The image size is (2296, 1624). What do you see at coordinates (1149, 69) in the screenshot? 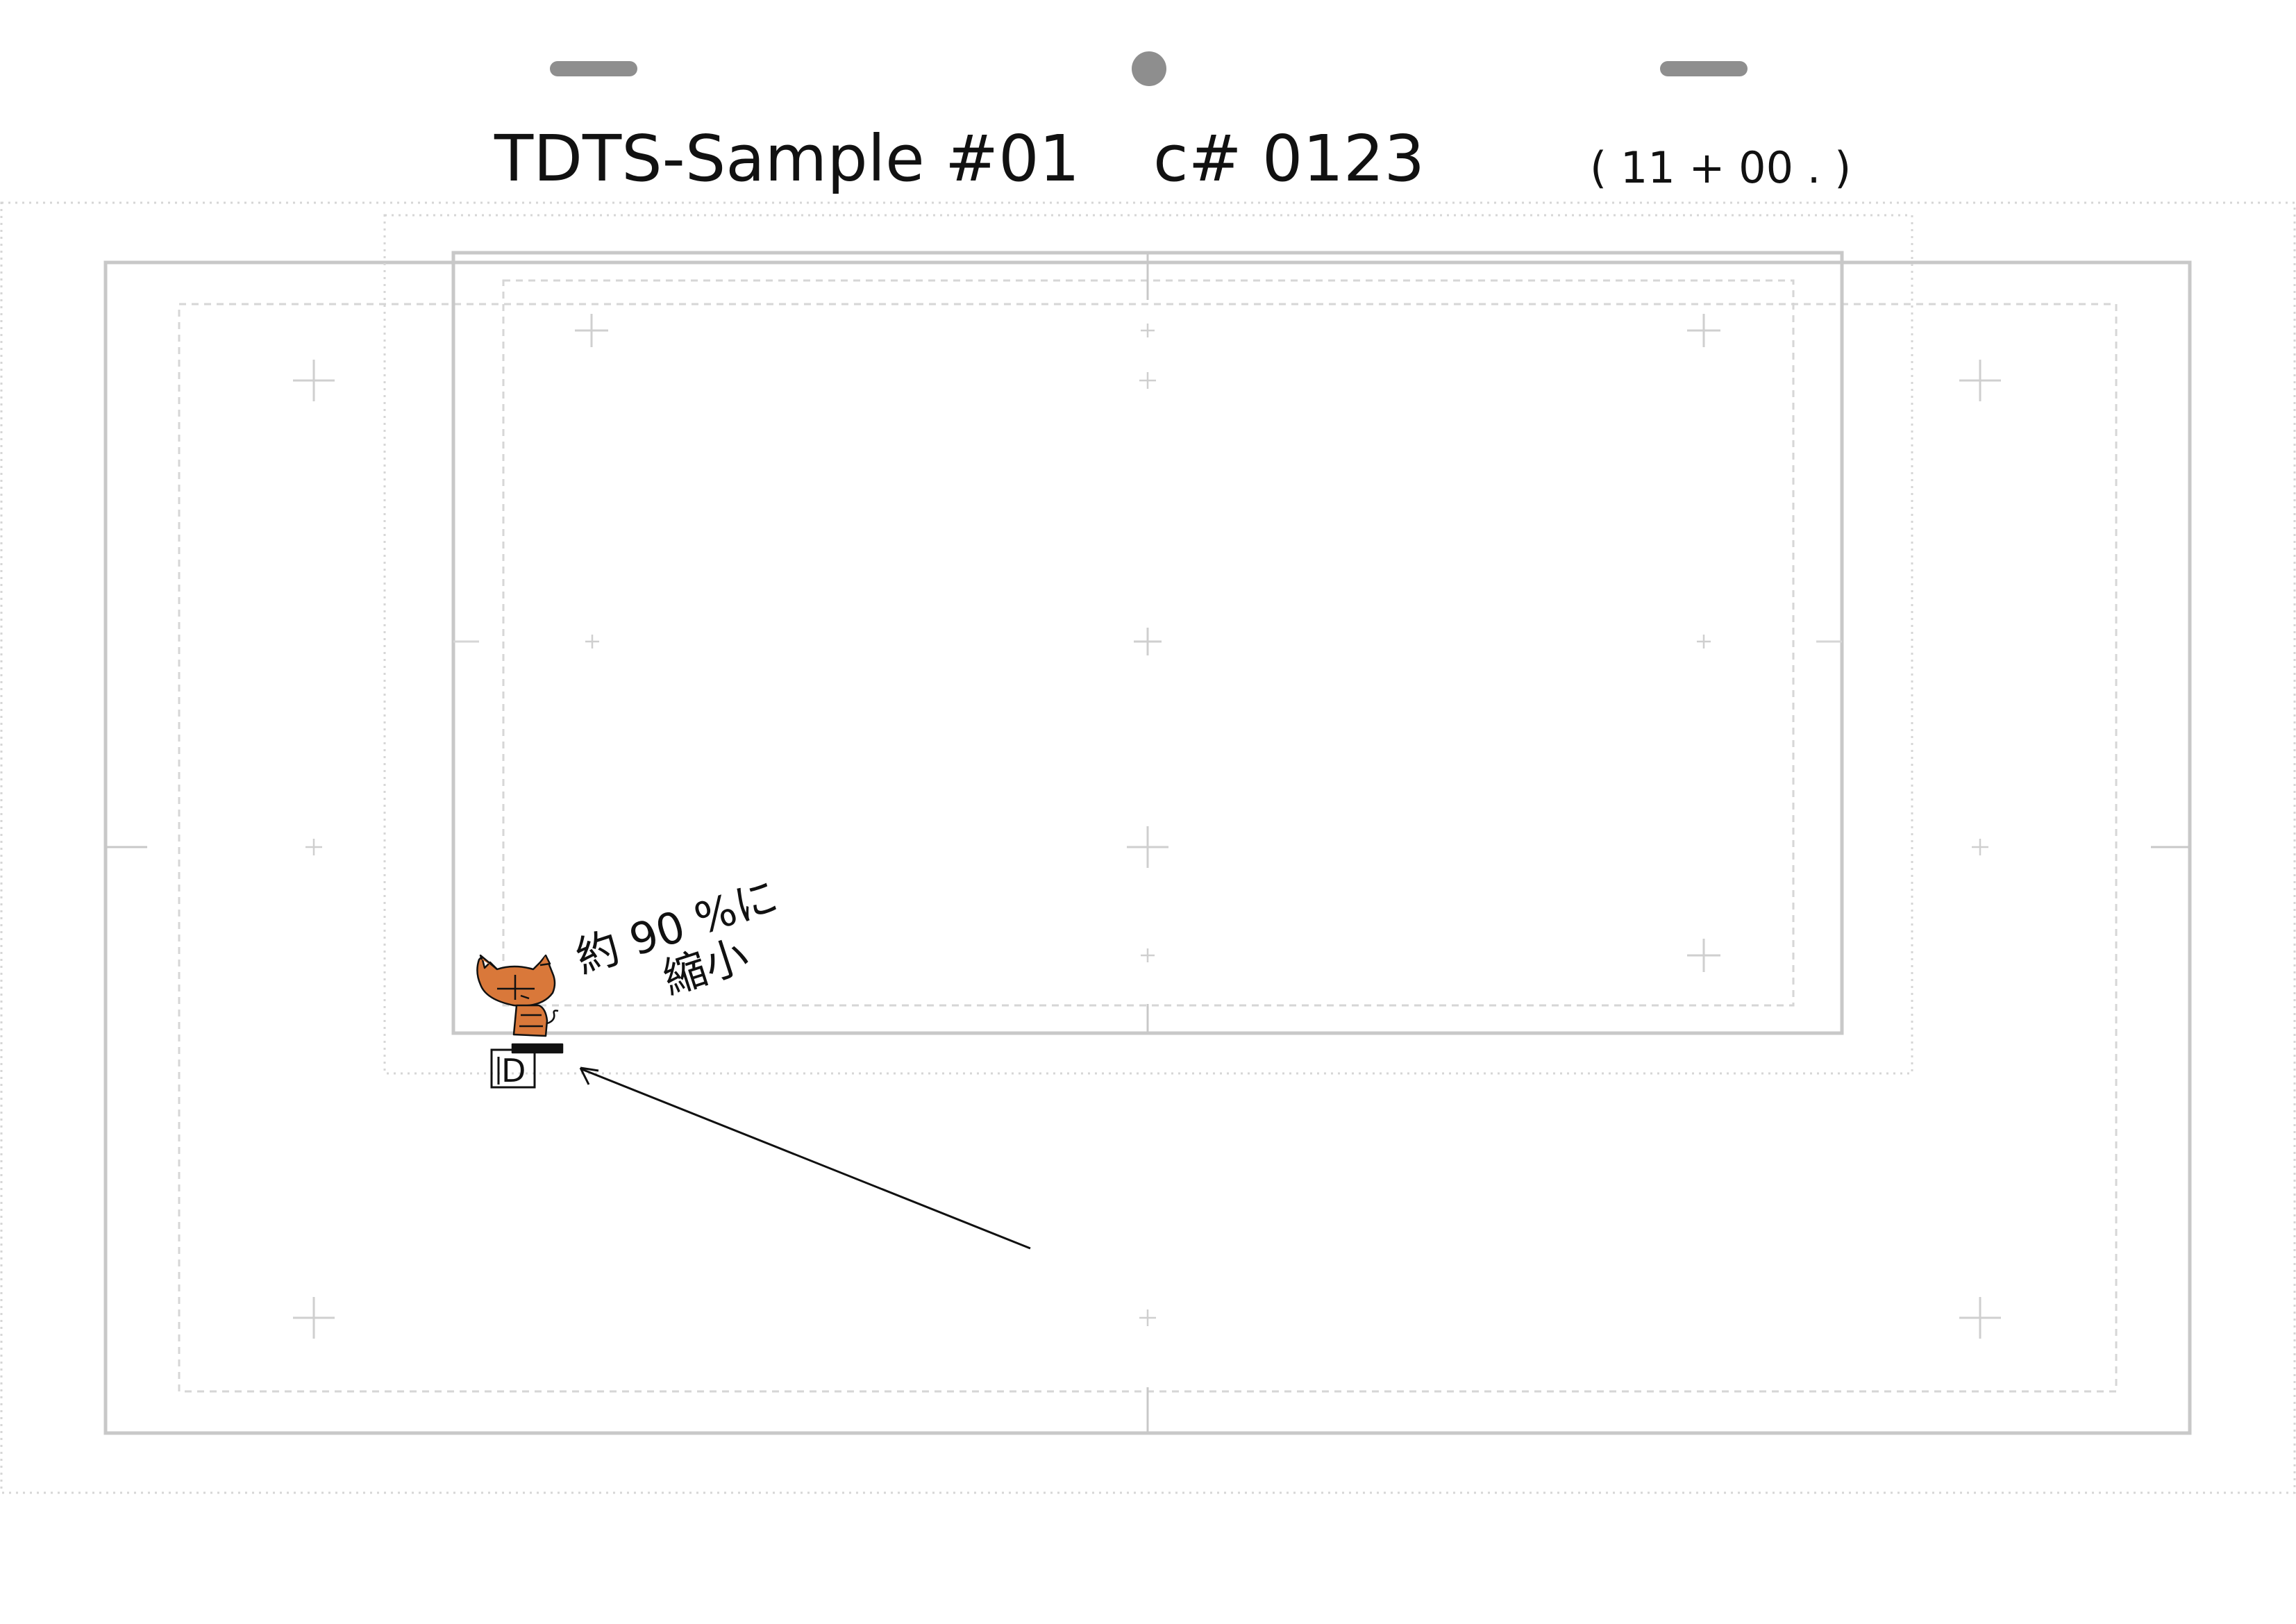
I see `center-peg-hole` at bounding box center [1149, 69].